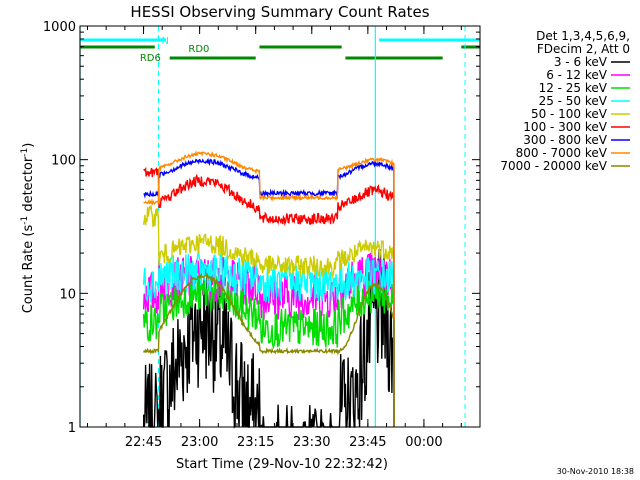  Describe the element at coordinates (311, 442) in the screenshot. I see `x-tick-label: 23:30` at that location.